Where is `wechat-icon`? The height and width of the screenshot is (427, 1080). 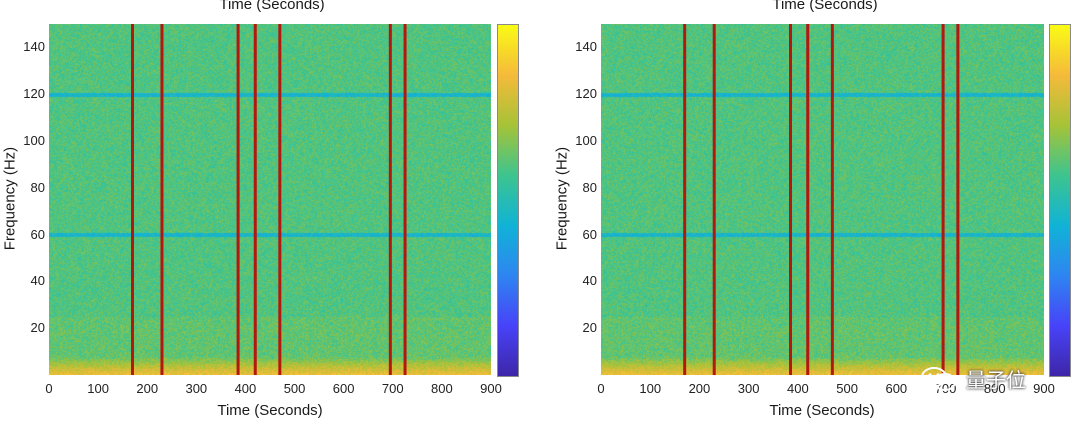 wechat-icon is located at coordinates (938, 378).